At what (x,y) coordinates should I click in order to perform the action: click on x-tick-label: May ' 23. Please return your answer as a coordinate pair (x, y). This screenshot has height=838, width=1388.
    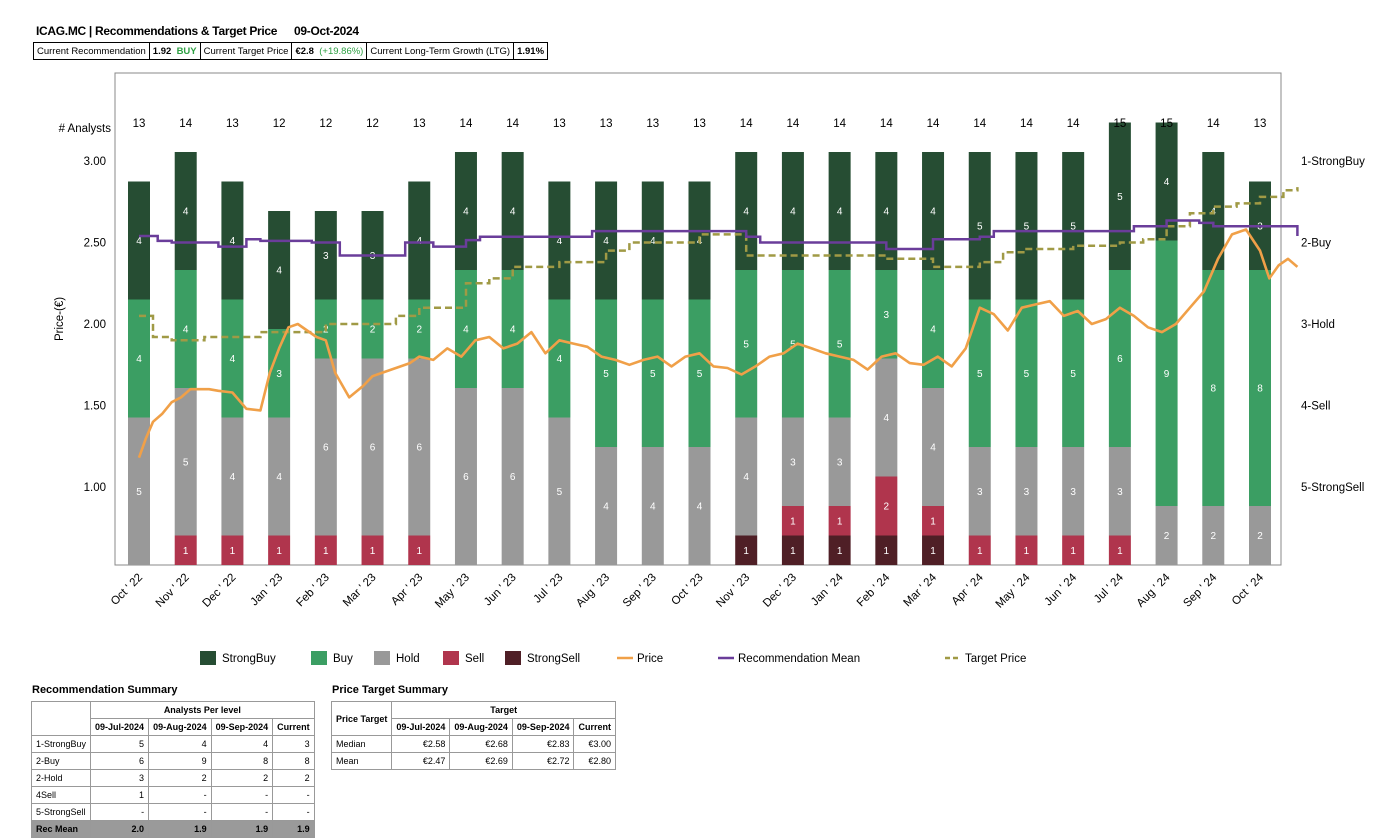
    Looking at the image, I should click on (452, 591).